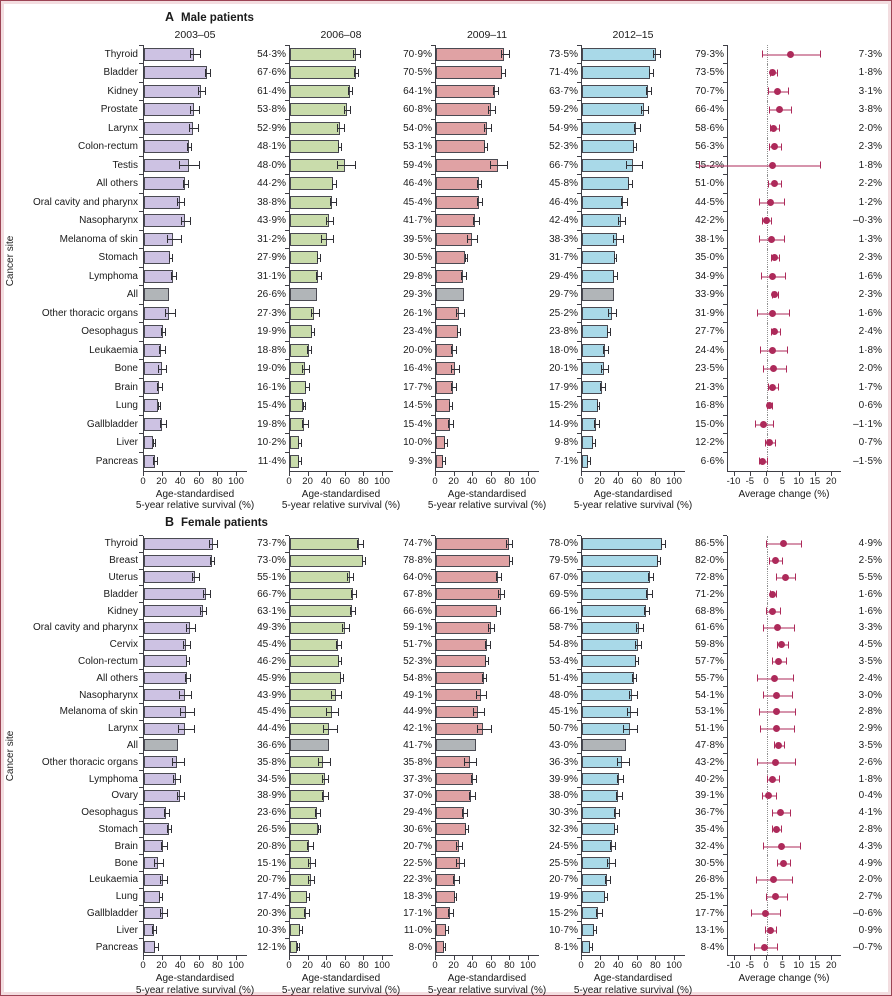 The width and height of the screenshot is (892, 996). I want to click on axis-tick-label: 10, so click(798, 481).